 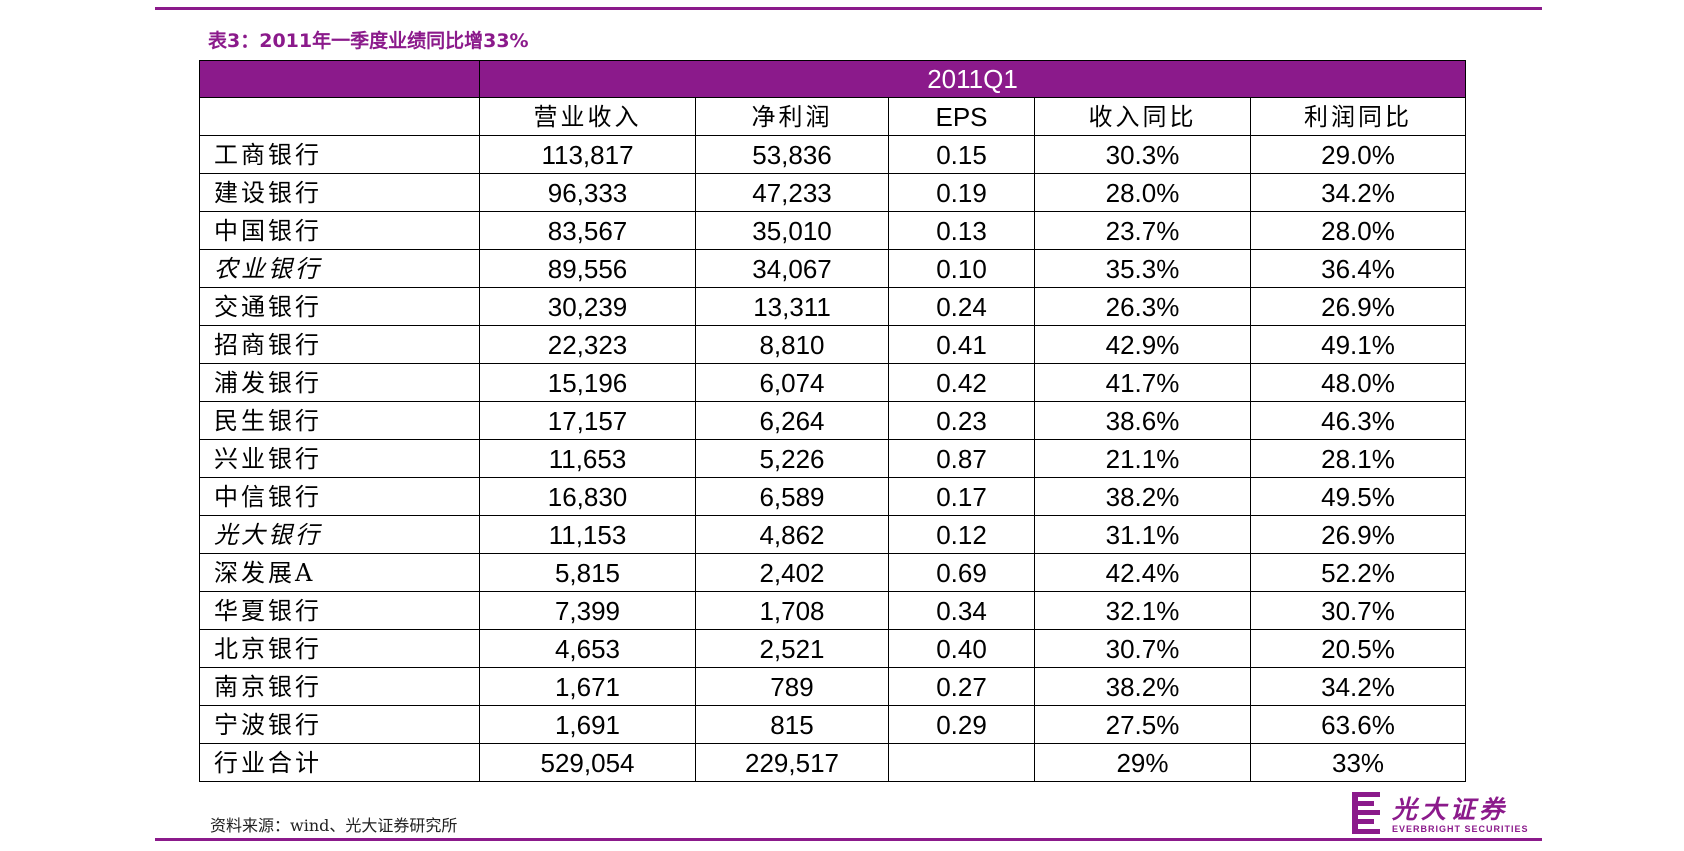 What do you see at coordinates (792, 686) in the screenshot?
I see `net-profit-cell: 789` at bounding box center [792, 686].